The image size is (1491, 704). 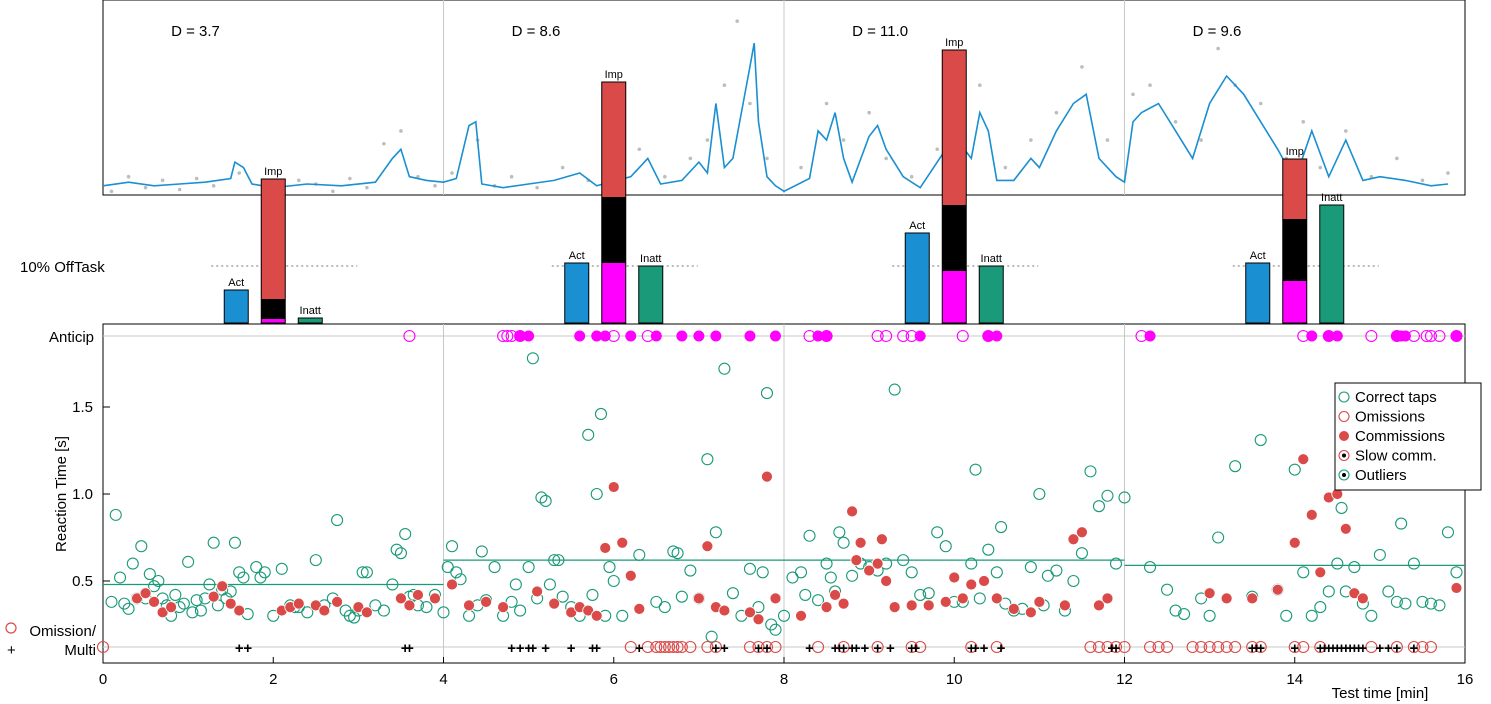 What do you see at coordinates (917, 278) in the screenshot?
I see `act-bar` at bounding box center [917, 278].